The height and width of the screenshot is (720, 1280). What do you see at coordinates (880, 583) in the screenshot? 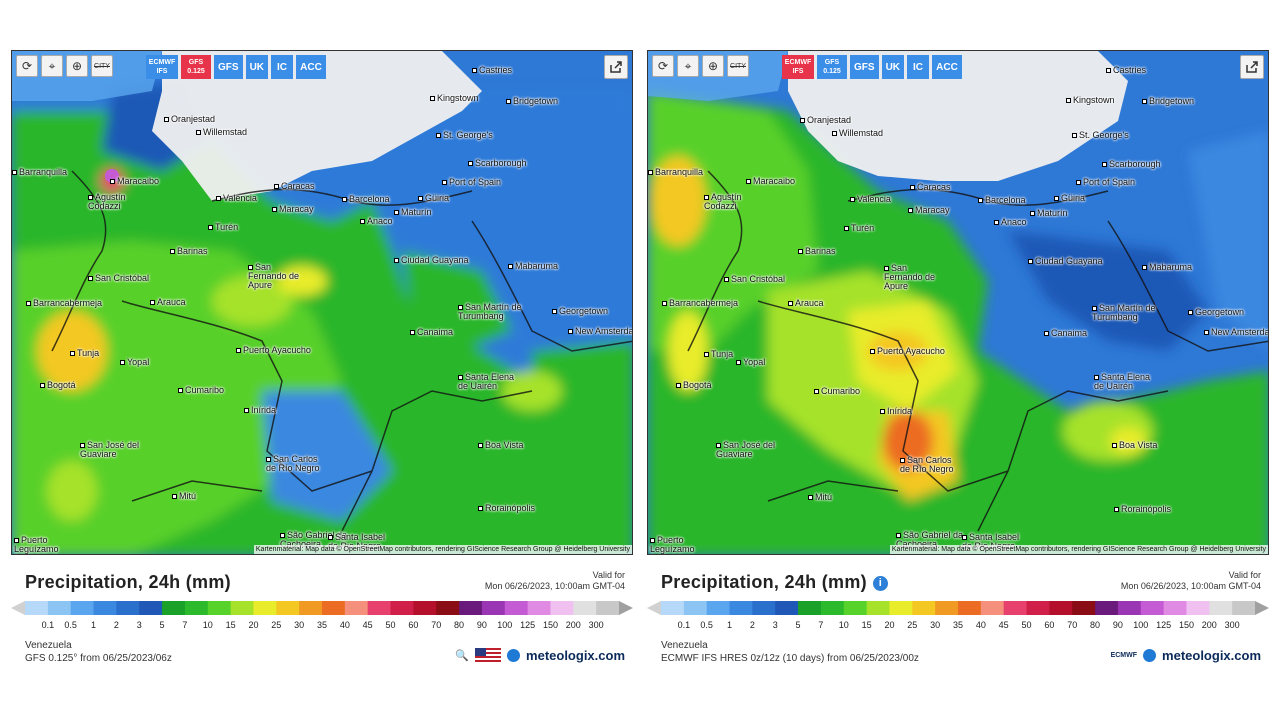
I see `info-icon: i` at bounding box center [880, 583].